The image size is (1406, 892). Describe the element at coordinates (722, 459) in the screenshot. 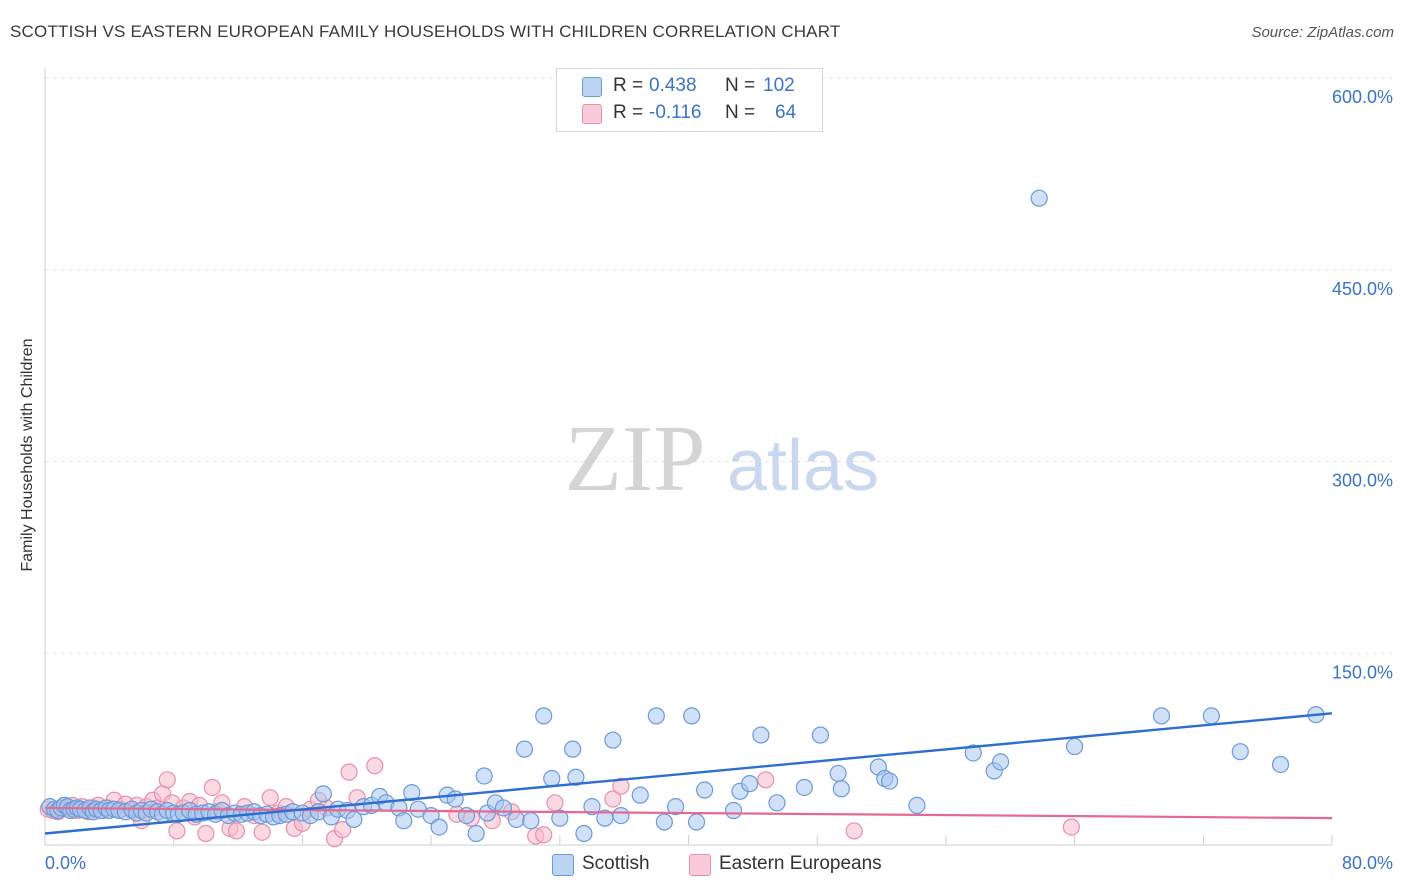

I see `watermark: ZIP atlas` at that location.